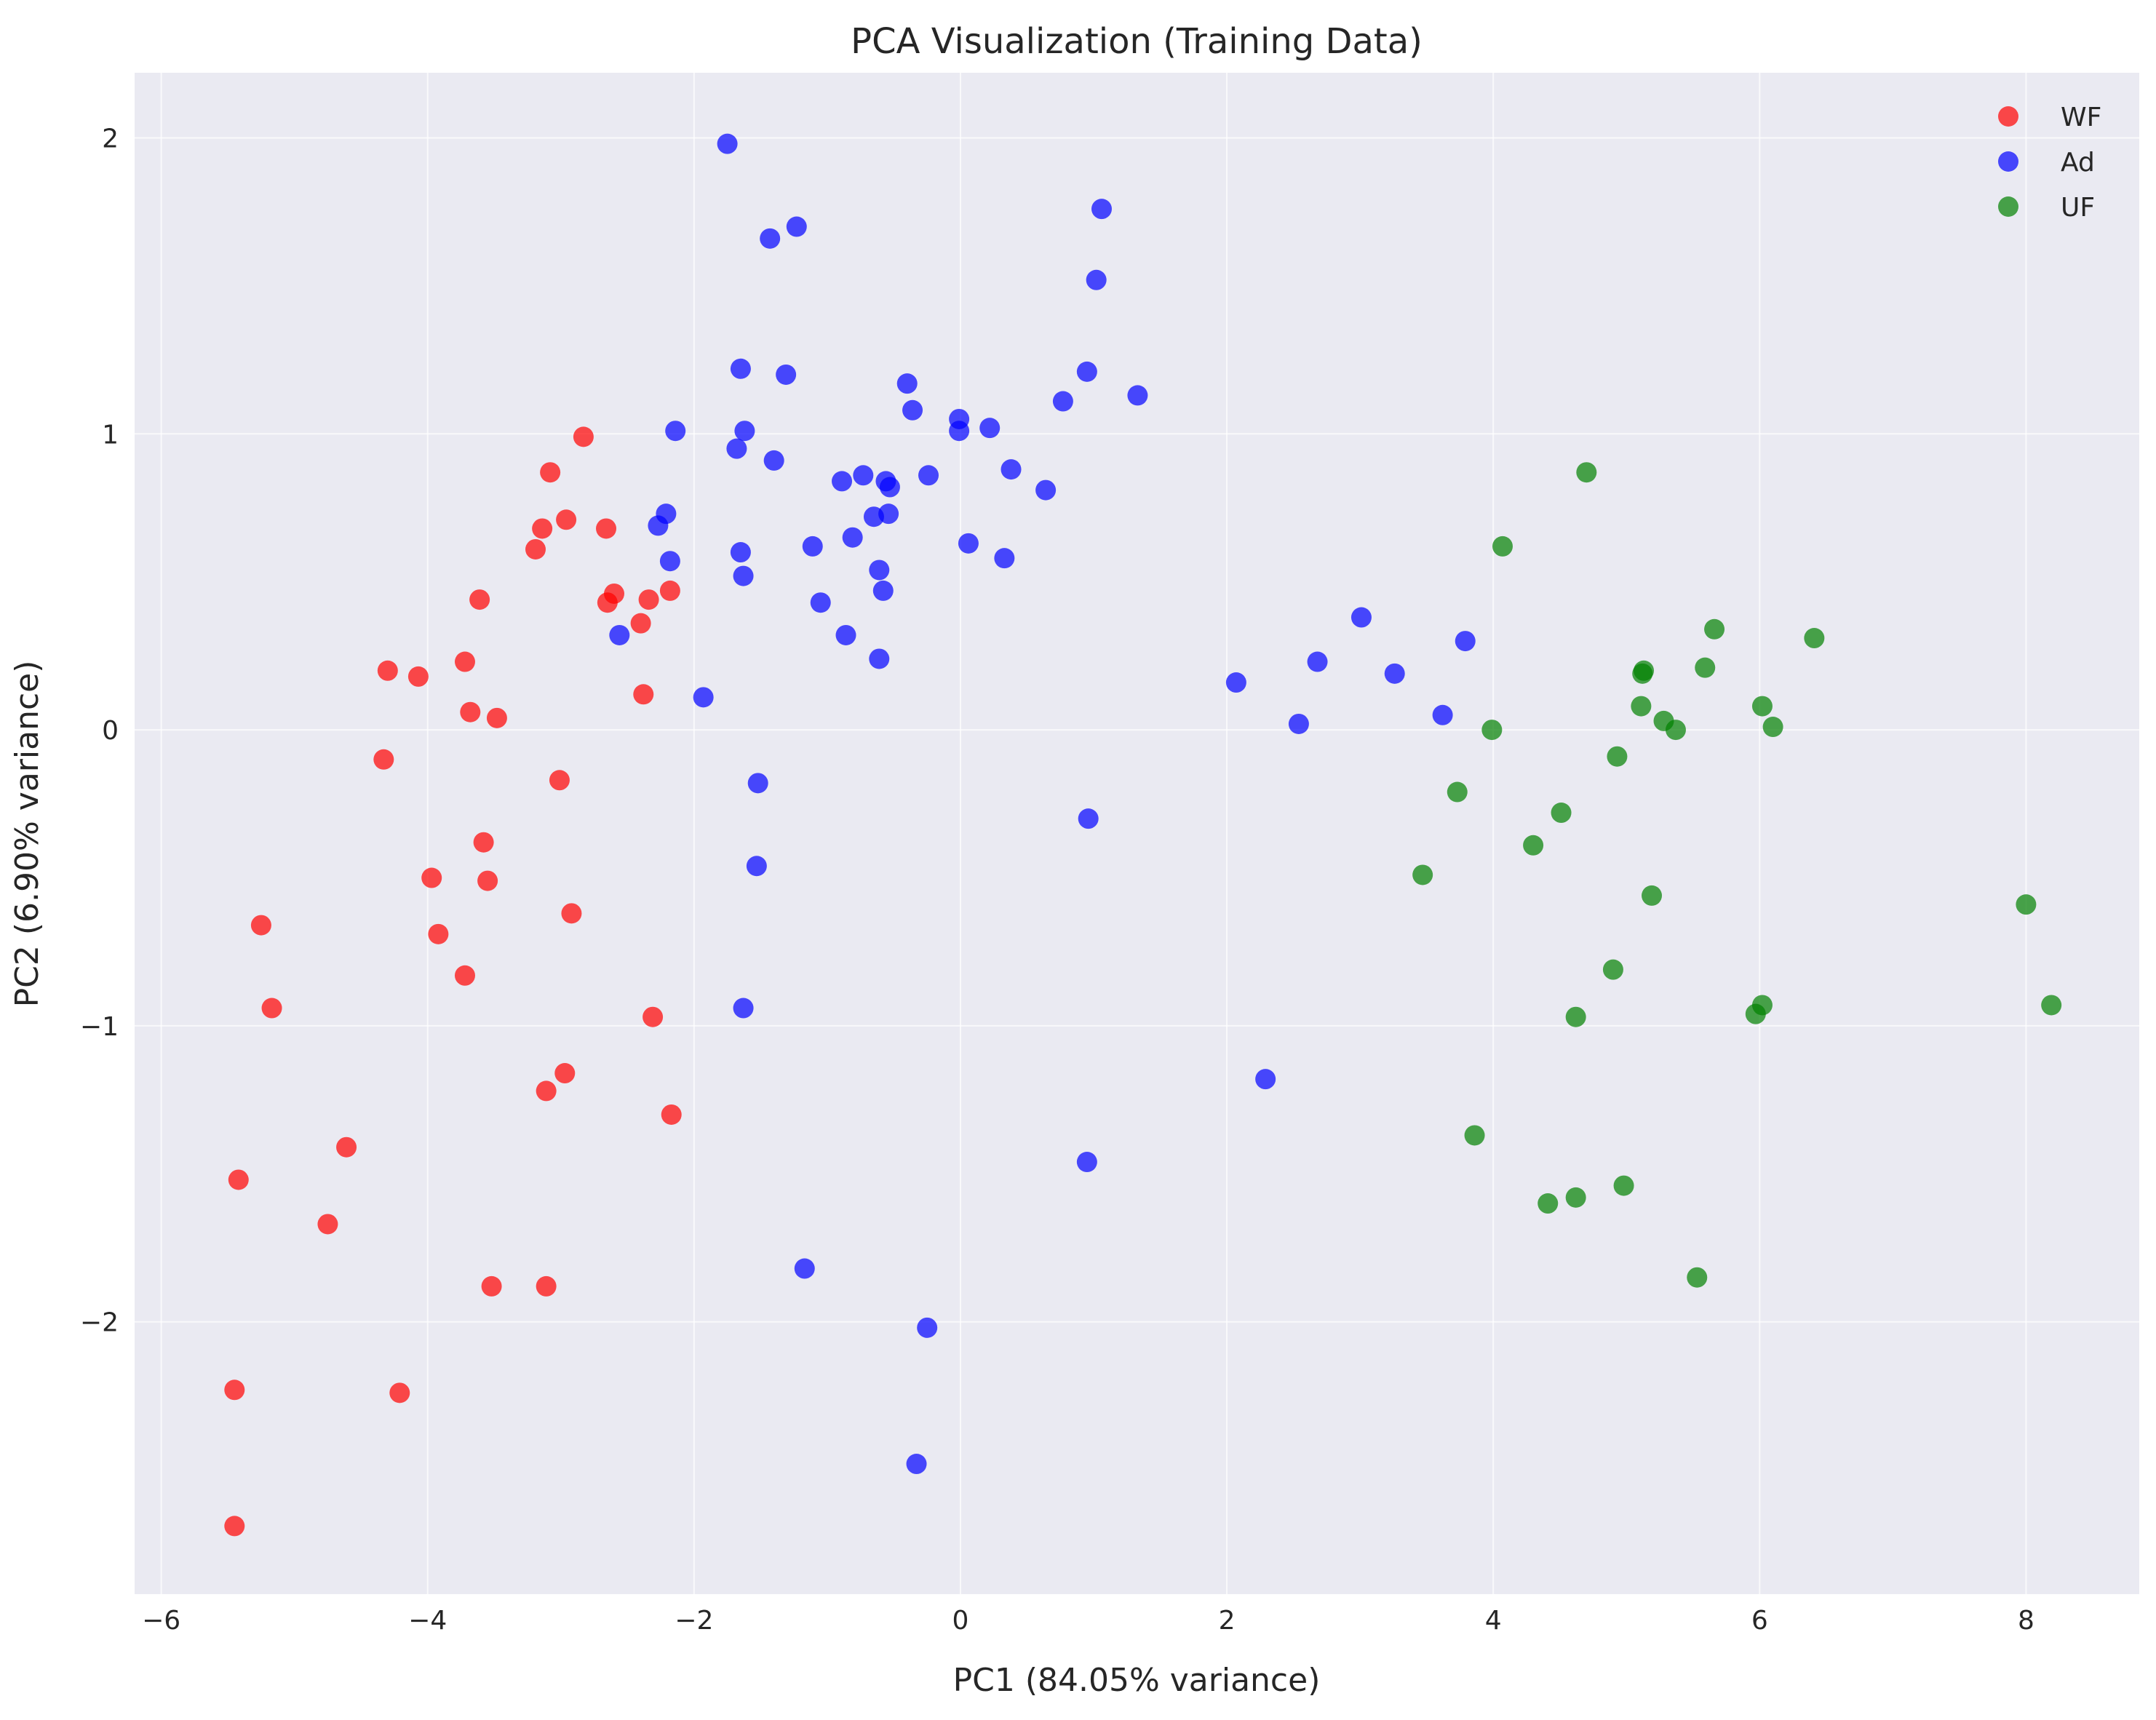 The height and width of the screenshot is (1720, 2156). I want to click on legend: WF Ad UF, so click(2049, 163).